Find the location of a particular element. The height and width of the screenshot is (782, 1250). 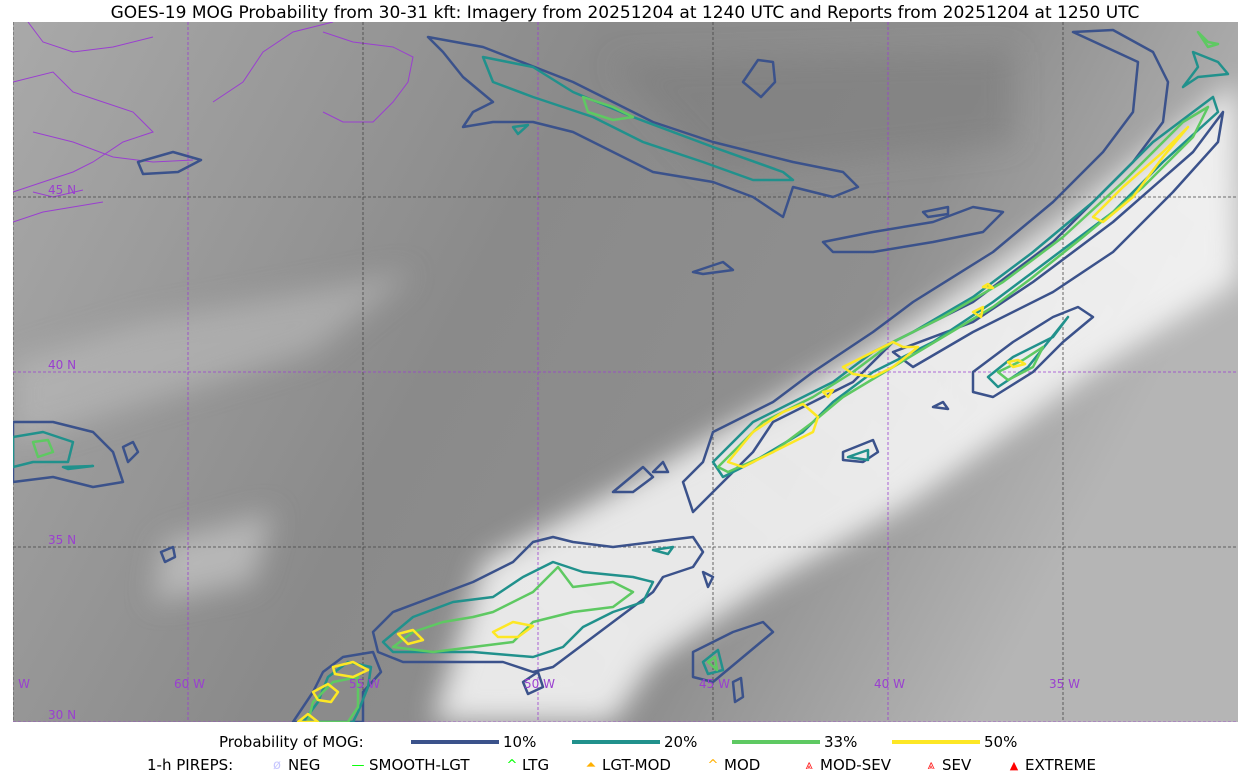

longitude-label: 40 W is located at coordinates (889, 684).